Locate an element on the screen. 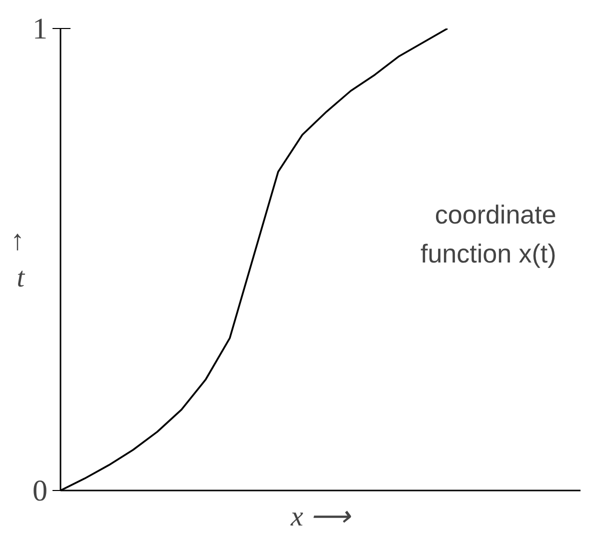 Image resolution: width=590 pixels, height=542 pixels. y-tick-label: 0 is located at coordinates (40, 491).